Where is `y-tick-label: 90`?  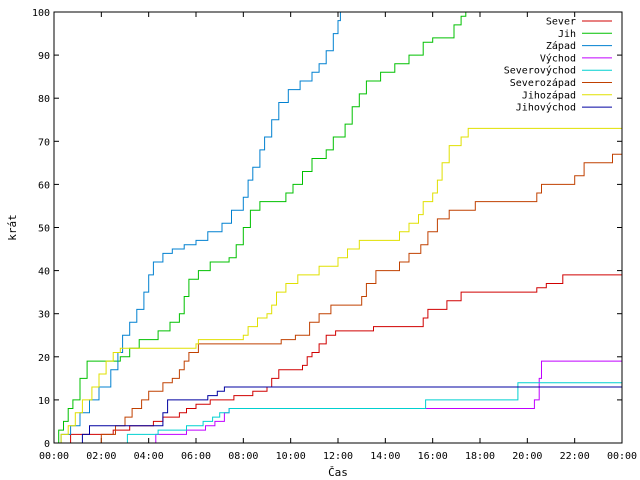
y-tick-label: 90 is located at coordinates (44, 56).